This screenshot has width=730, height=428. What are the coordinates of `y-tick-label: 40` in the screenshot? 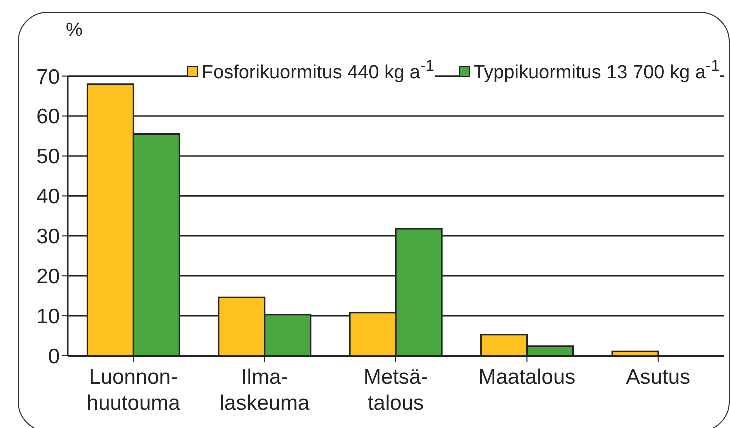 It's located at (48, 197).